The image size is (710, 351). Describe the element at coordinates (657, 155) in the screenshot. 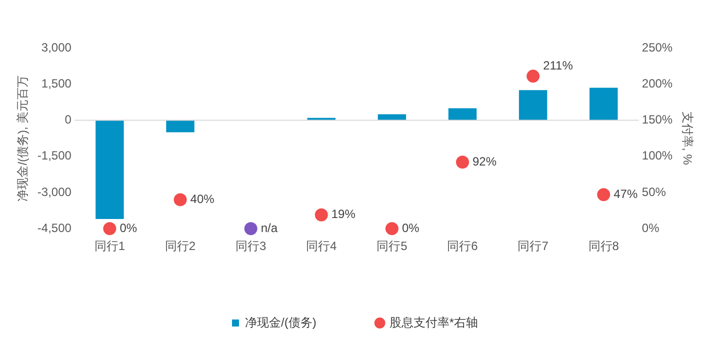

I see `y2-tick-label: 100%` at that location.